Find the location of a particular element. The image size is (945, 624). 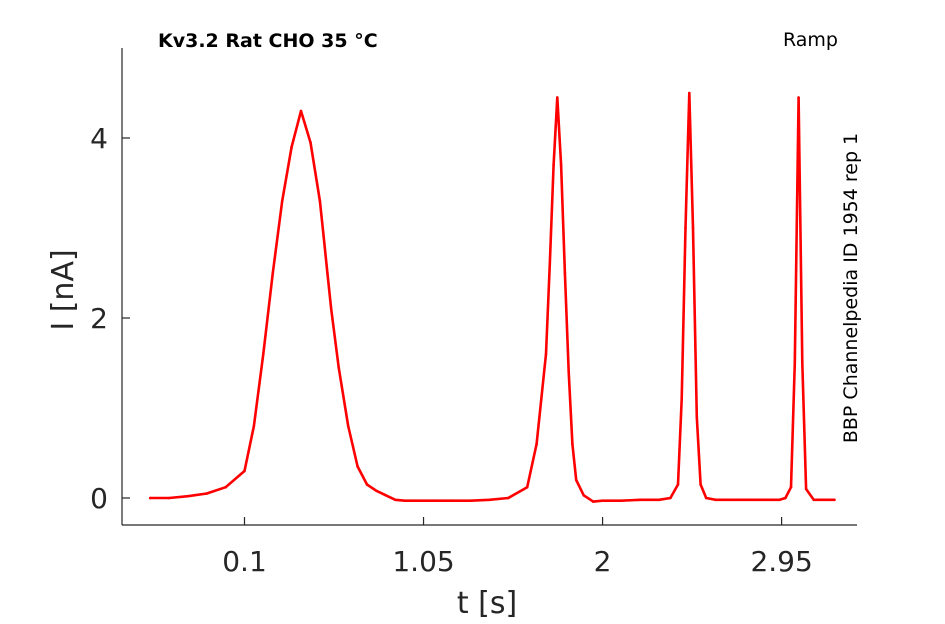

y-ticks: 0 2 4 is located at coordinates (110, 318).